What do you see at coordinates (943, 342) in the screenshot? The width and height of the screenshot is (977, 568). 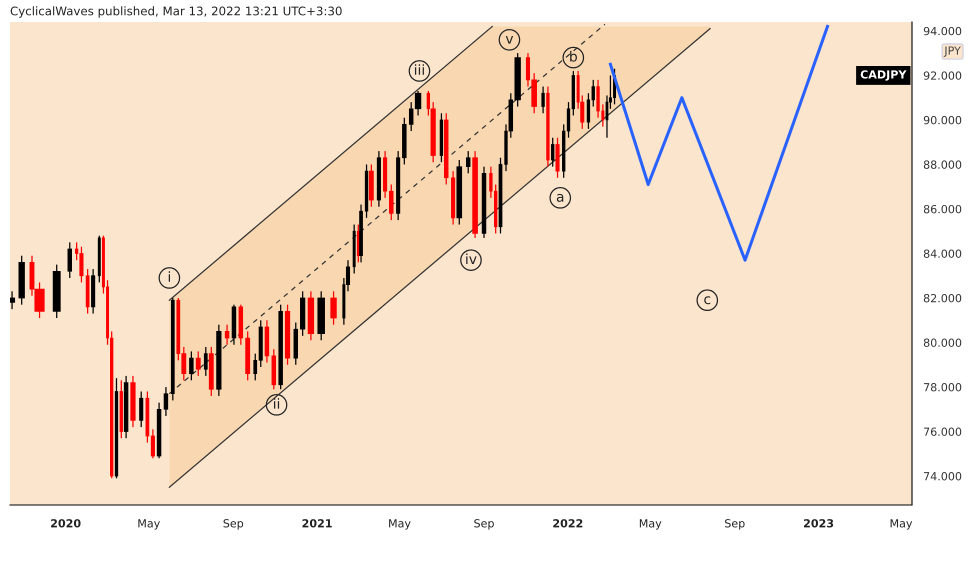 I see `y-tick-label: 80.000` at bounding box center [943, 342].